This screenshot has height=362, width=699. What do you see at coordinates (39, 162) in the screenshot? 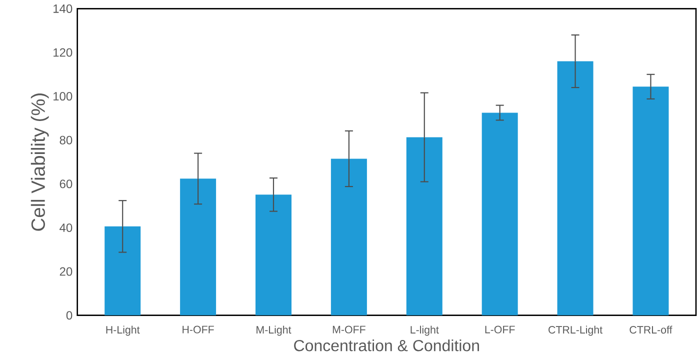
I see `y-axis-title: Cell Viability (%)` at bounding box center [39, 162].